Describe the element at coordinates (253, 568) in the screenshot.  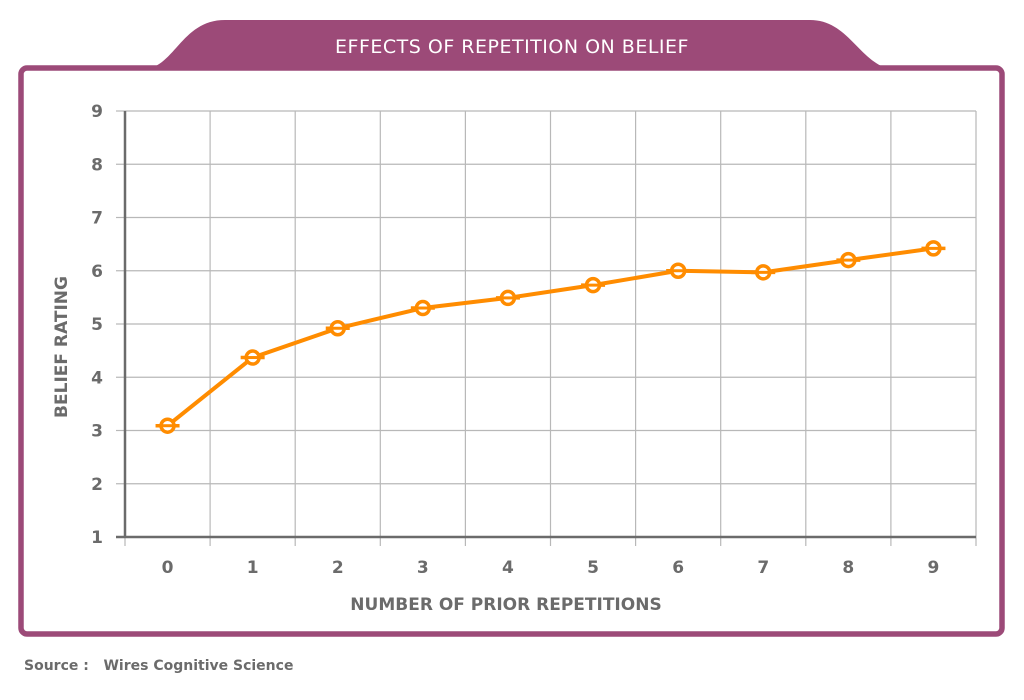
I see `x-tick-label: 1` at that location.